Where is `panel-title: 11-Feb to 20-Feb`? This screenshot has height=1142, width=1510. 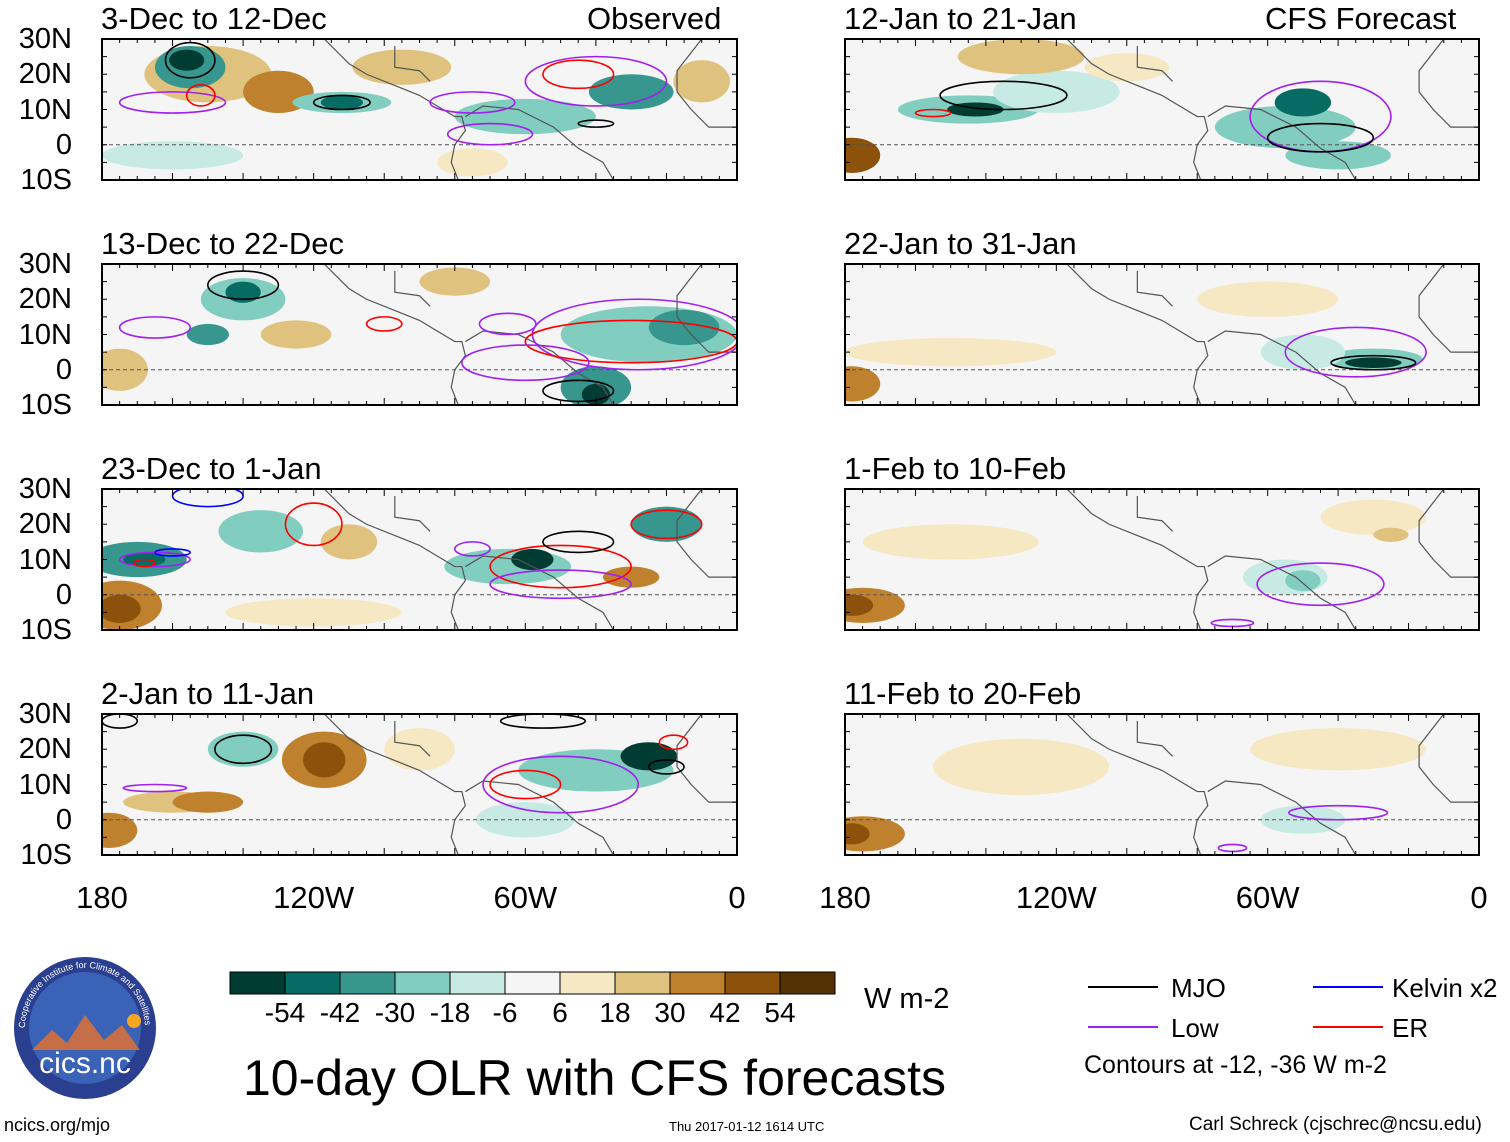 panel-title: 11-Feb to 20-Feb is located at coordinates (963, 693).